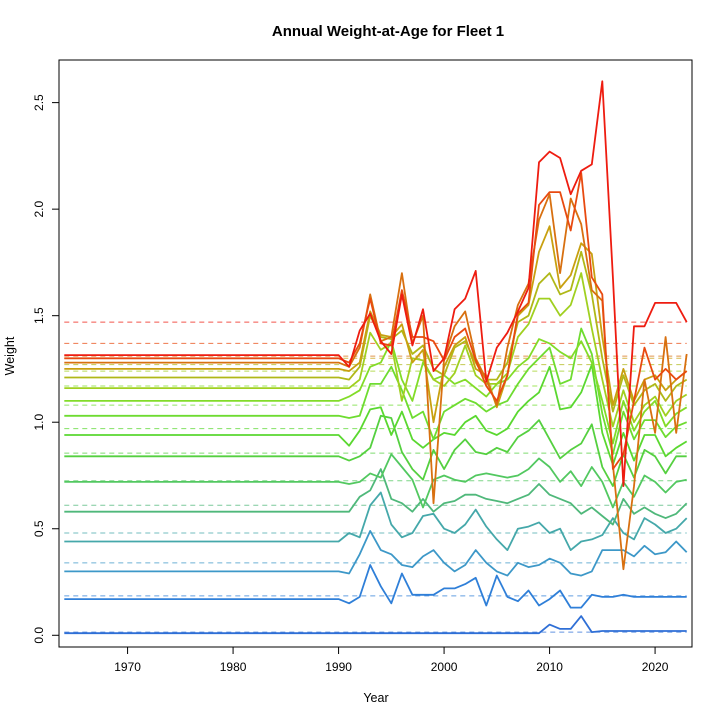 This screenshot has height=720, width=720. I want to click on y-axis-label: Weight, so click(10, 355).